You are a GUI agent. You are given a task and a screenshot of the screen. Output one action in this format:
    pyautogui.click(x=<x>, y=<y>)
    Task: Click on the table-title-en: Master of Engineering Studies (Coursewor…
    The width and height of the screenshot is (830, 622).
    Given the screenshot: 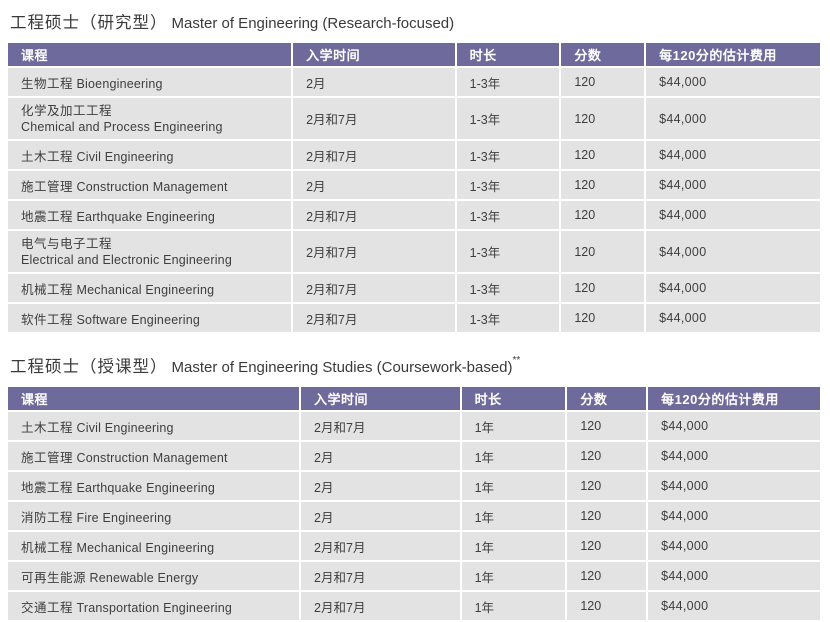 What is the action you would take?
    pyautogui.click(x=342, y=367)
    